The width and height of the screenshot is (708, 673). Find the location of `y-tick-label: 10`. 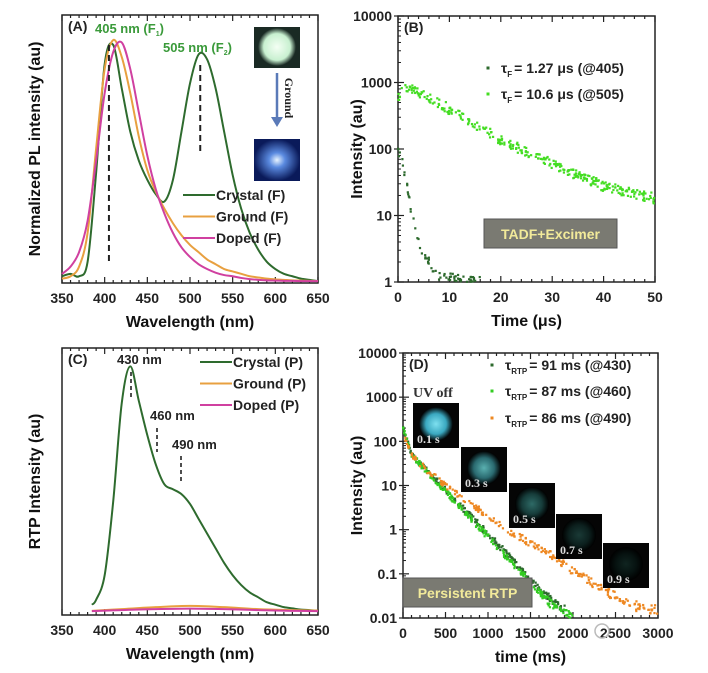

y-tick-label: 10 is located at coordinates (384, 216).